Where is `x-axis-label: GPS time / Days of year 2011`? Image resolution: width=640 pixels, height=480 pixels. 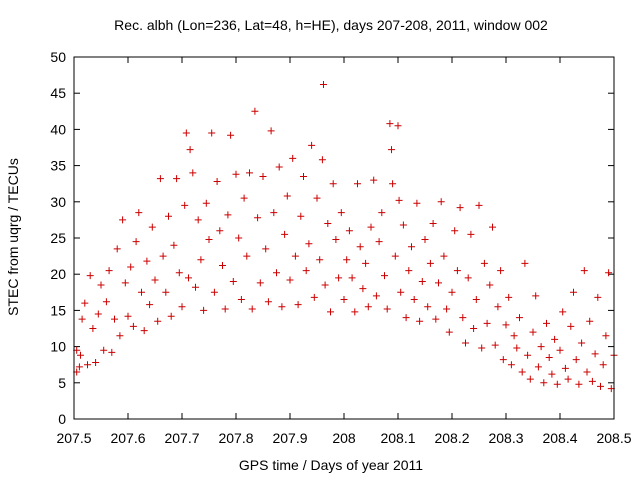 x-axis-label: GPS time / Days of year 2011 is located at coordinates (331, 465).